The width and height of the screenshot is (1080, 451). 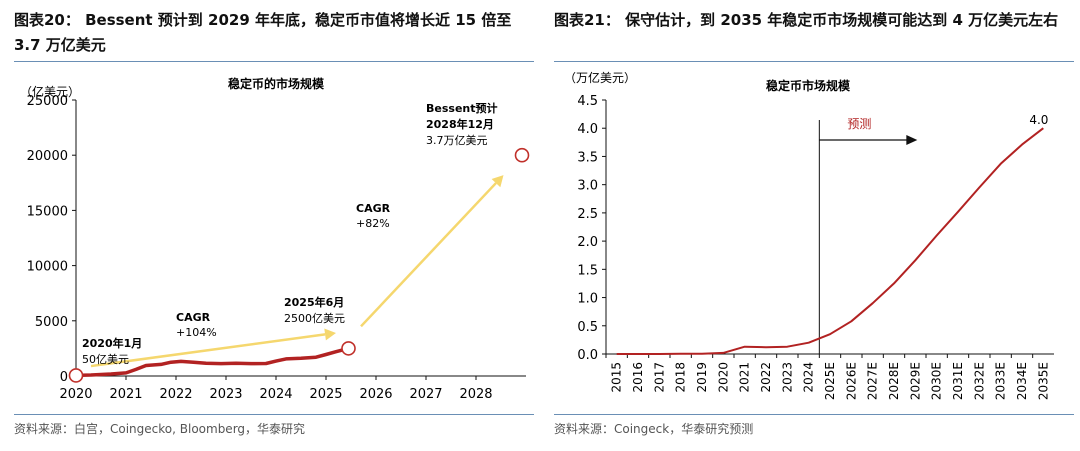 I want to click on right-x-tick-label: 2025E, so click(x=830, y=381).